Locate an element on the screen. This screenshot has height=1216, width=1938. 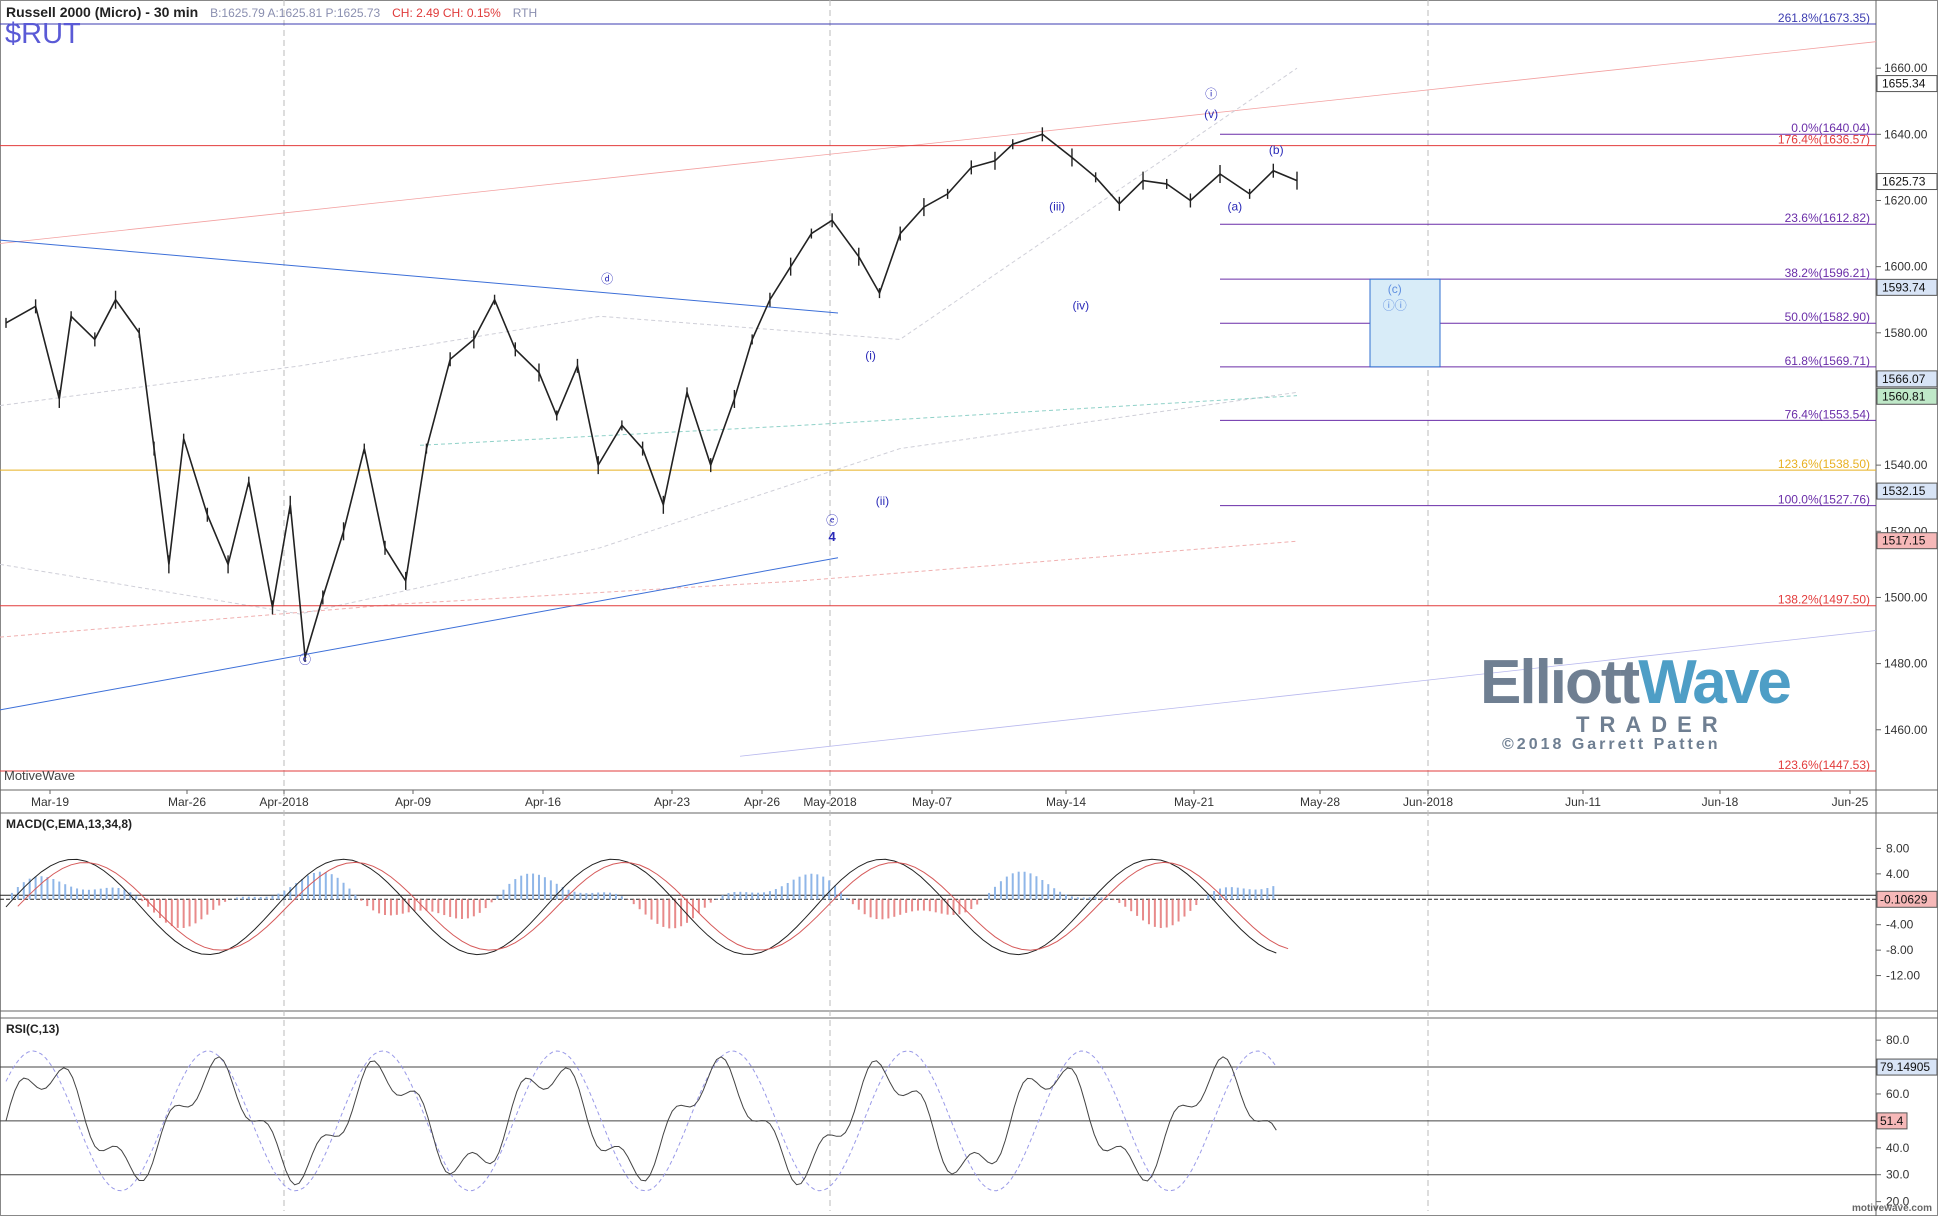
rsi-signal-line is located at coordinates (641, 1121).